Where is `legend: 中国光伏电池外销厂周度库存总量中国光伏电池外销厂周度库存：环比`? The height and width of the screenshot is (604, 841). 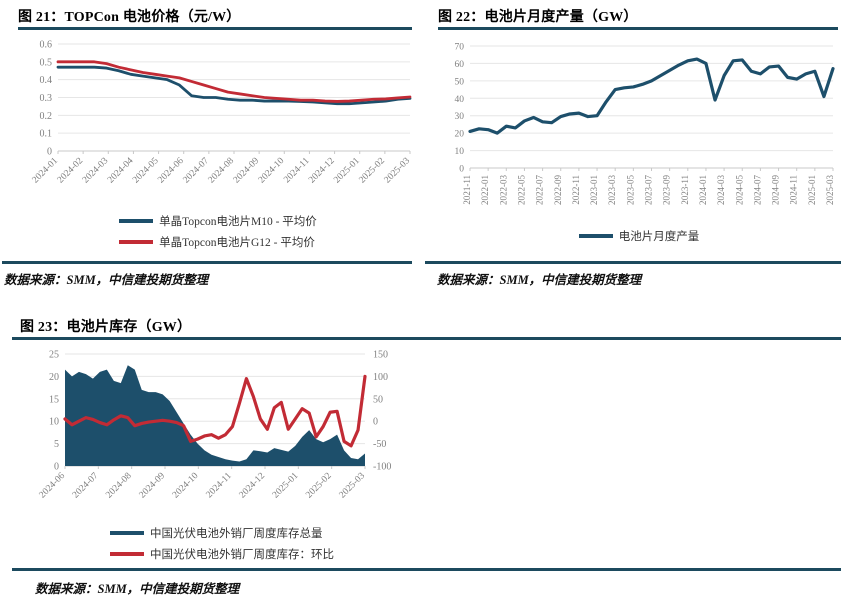
legend: 中国光伏电池外销厂周度库存总量中国光伏电池外销厂周度库存：环比 is located at coordinates (222, 543).